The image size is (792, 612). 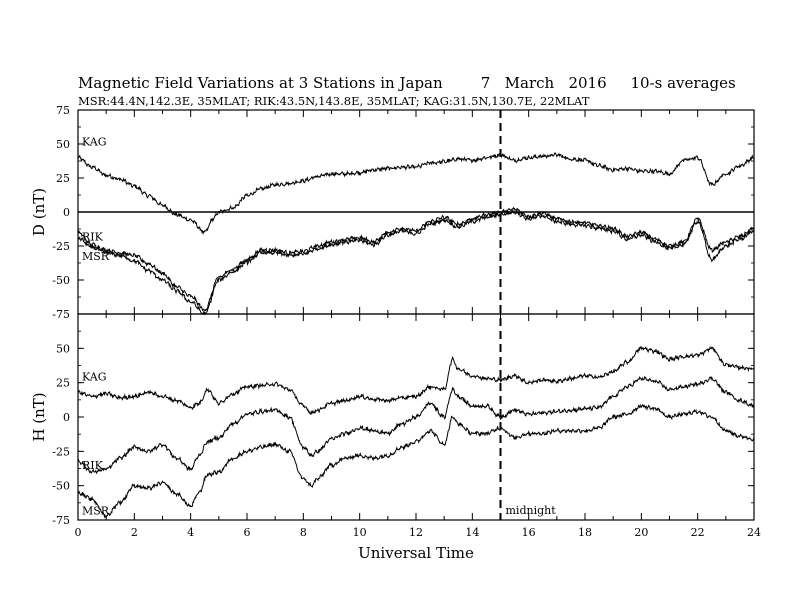 What do you see at coordinates (585, 532) in the screenshot?
I see `x-tick-label: 18` at bounding box center [585, 532].